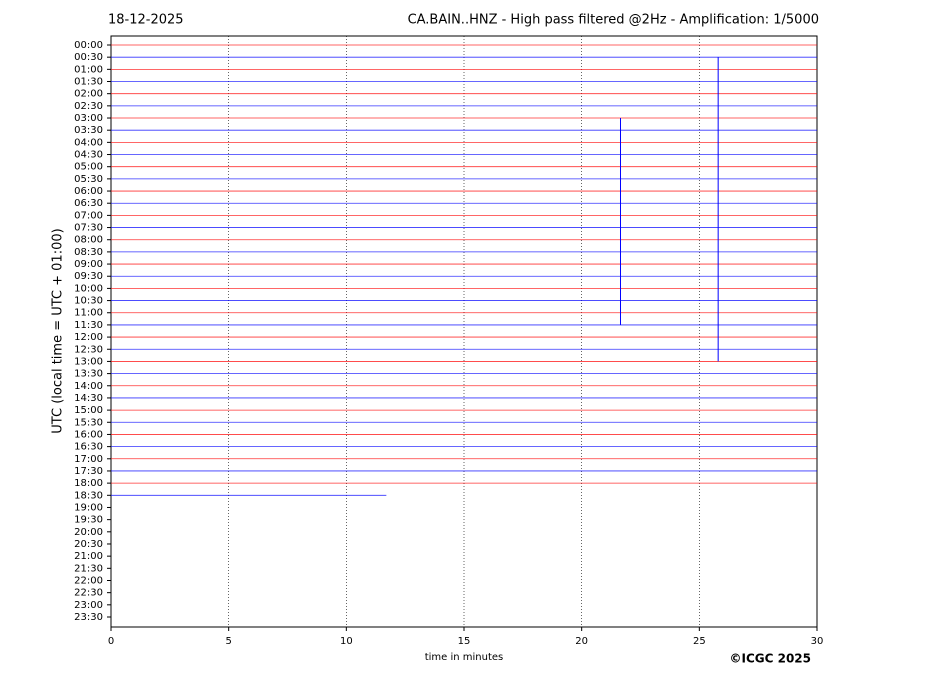  What do you see at coordinates (228, 641) in the screenshot?
I see `x-tick-label: 5` at bounding box center [228, 641].